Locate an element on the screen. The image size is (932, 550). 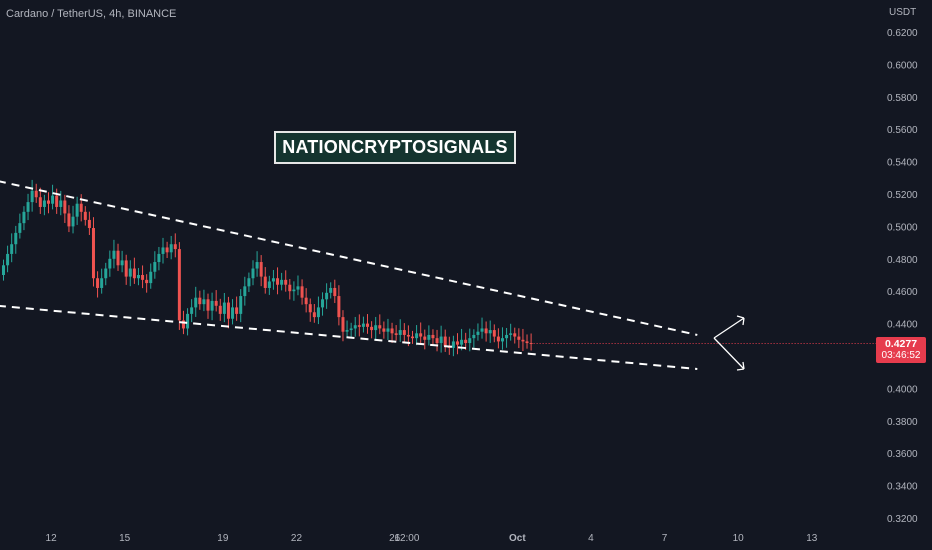
x-tick-label: 12:00 is located at coordinates (406, 538).